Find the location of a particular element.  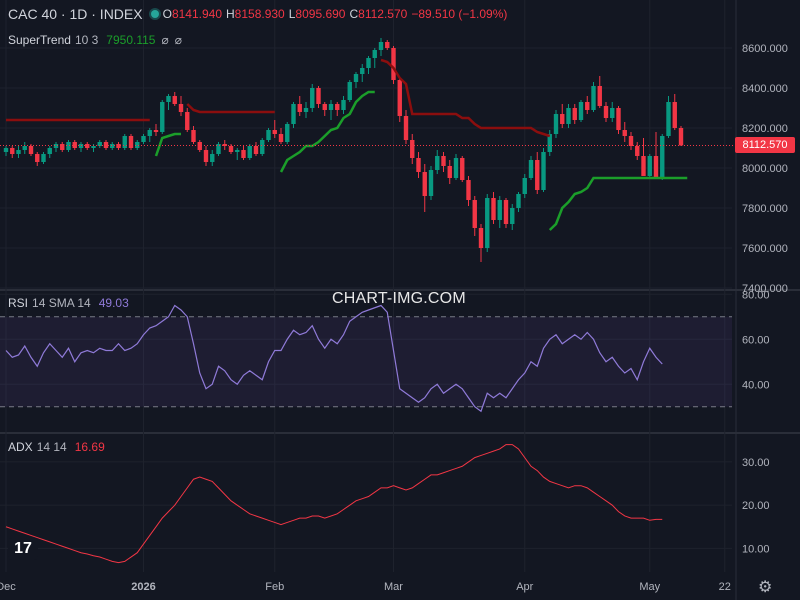

rsi-line is located at coordinates (334, 358).